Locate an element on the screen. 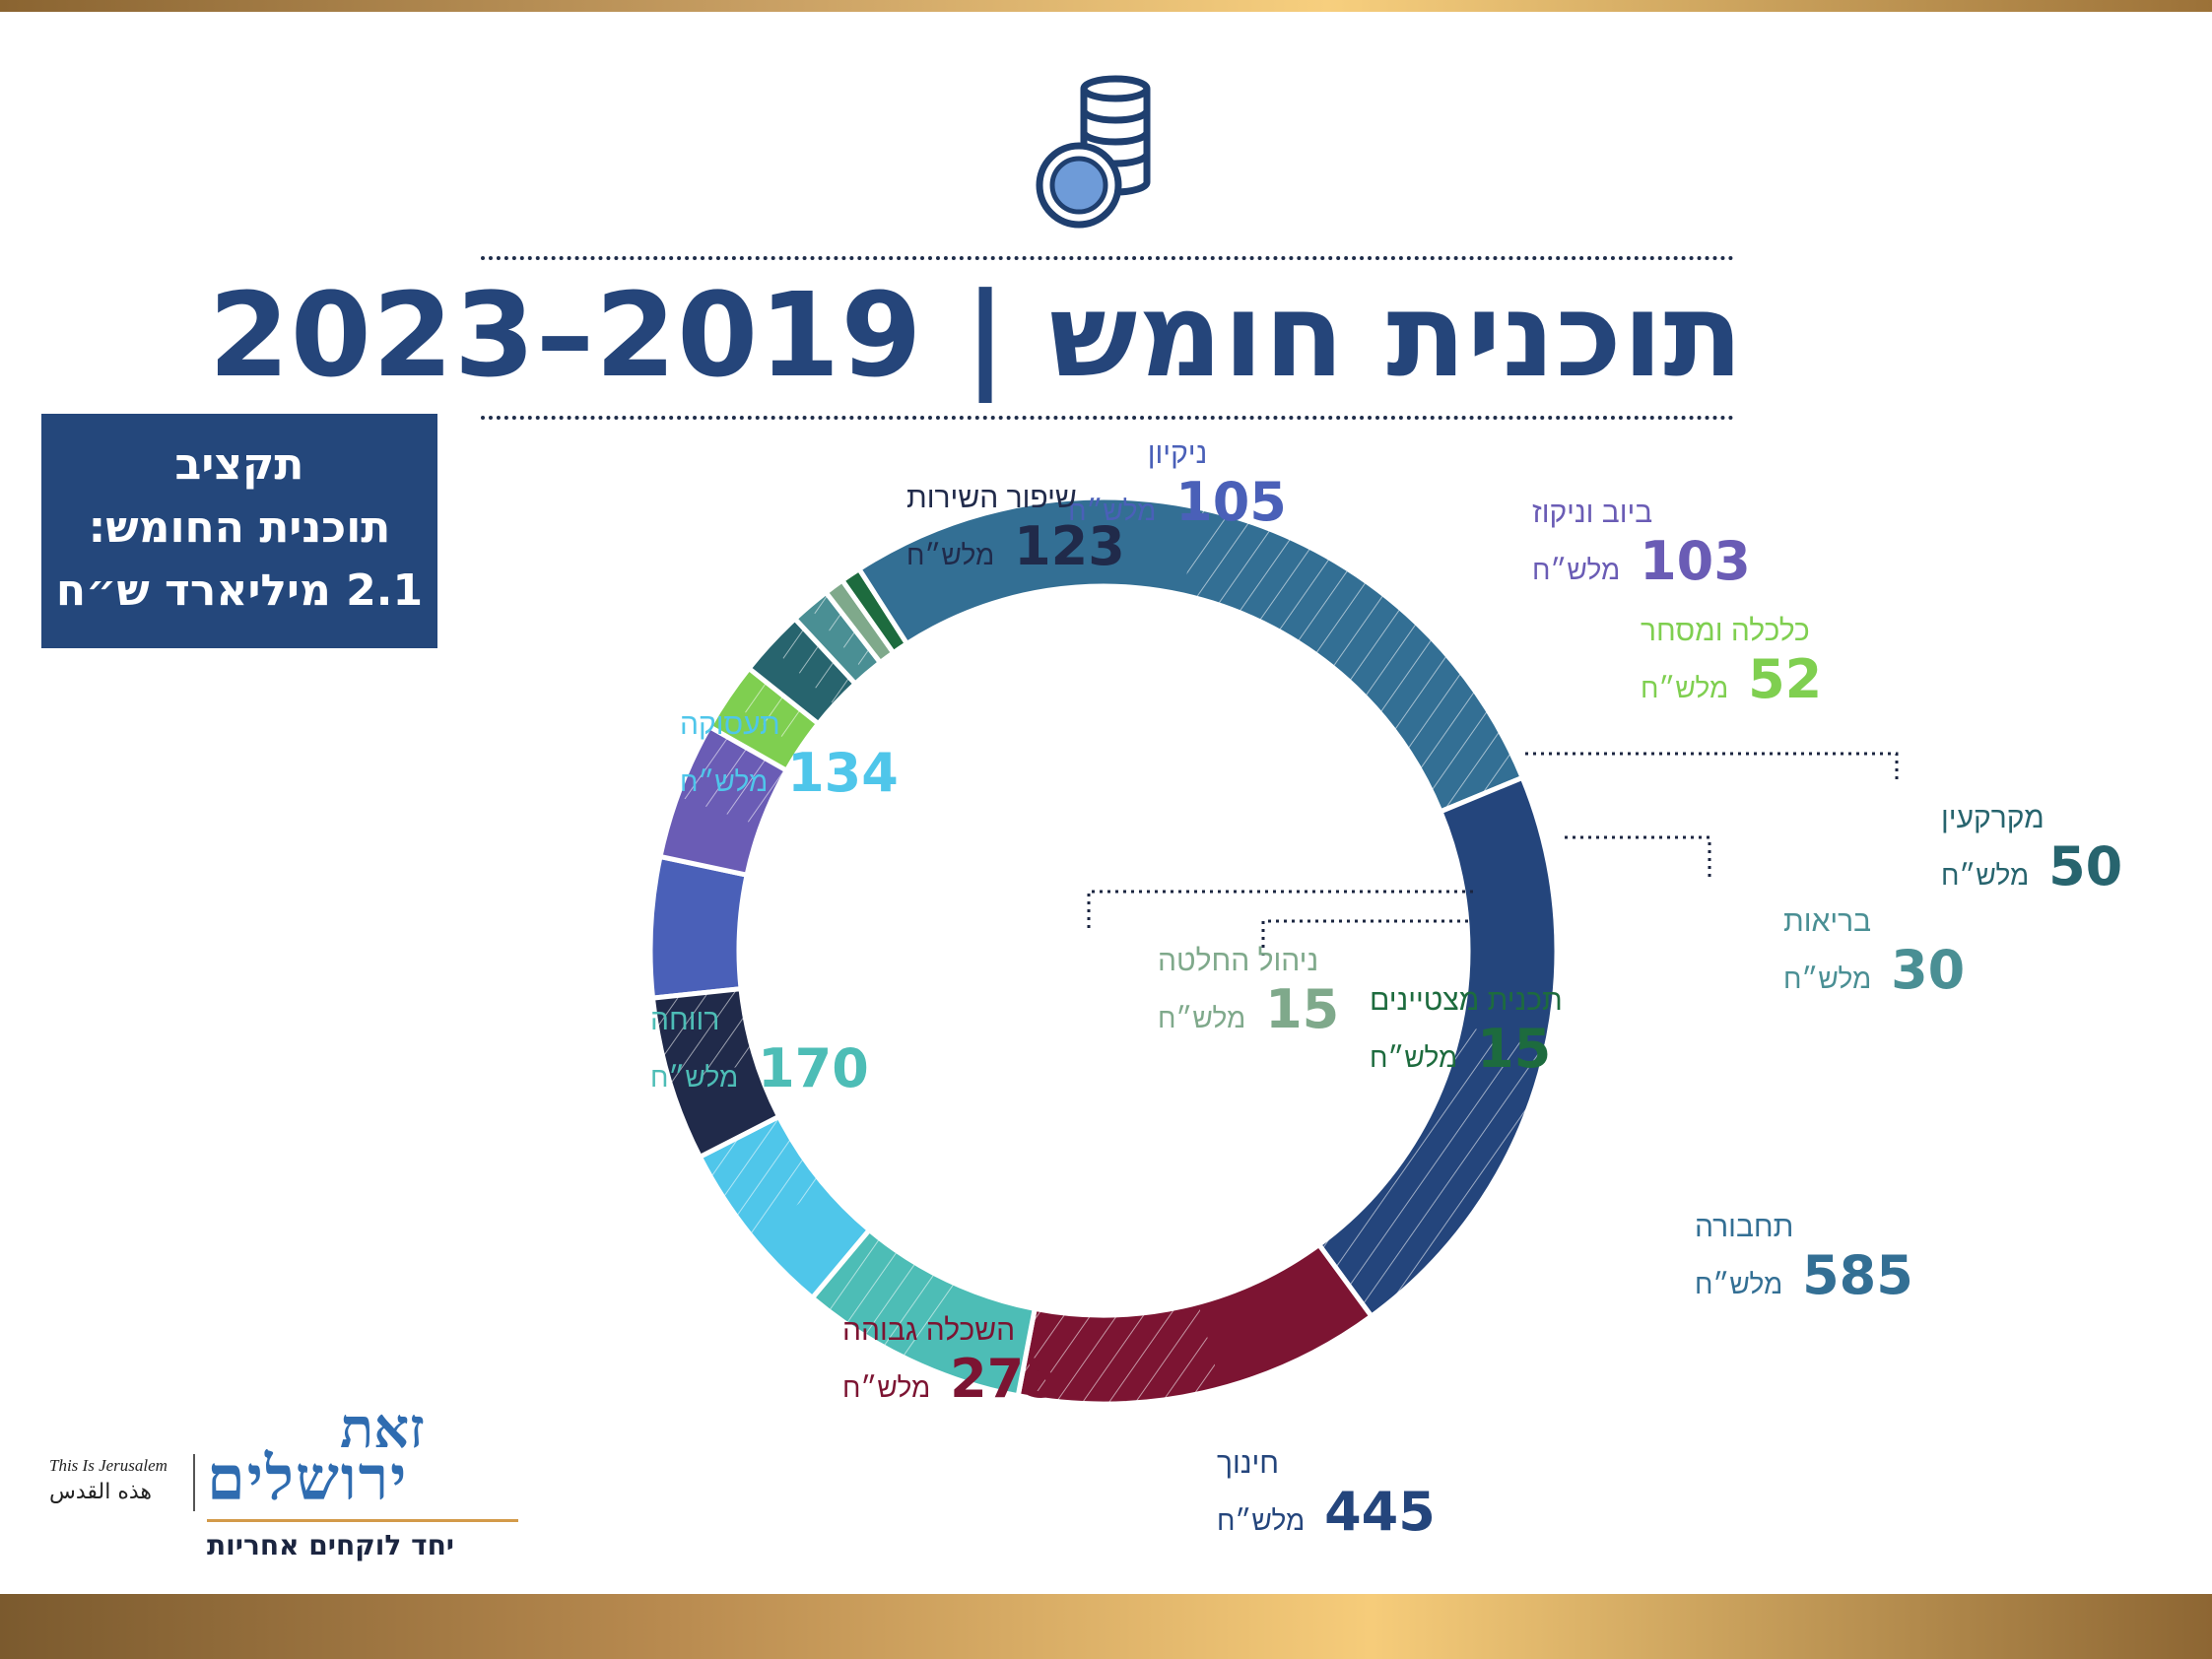  slice-label-name-0: ניקיון is located at coordinates (1178, 453).